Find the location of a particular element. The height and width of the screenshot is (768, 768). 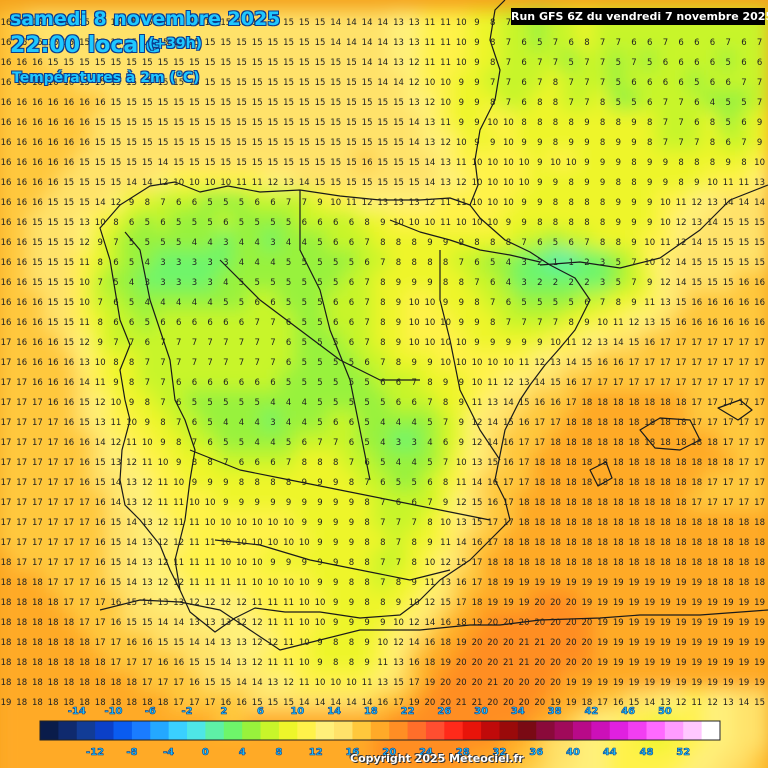

grid-value: 21 is located at coordinates (524, 643).